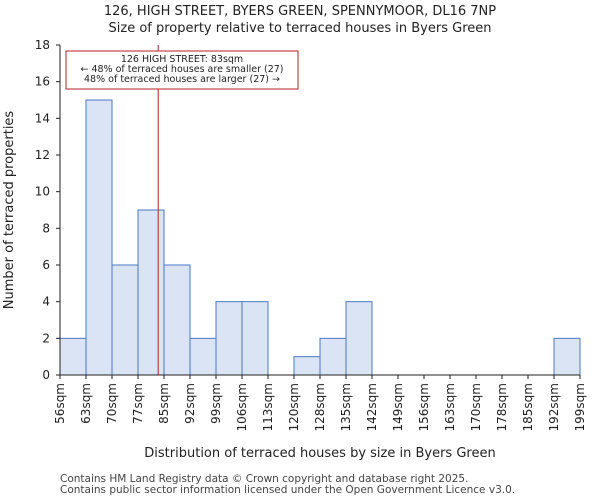 The image size is (600, 500). I want to click on x-tick-label-77sqm: 77sqm, so click(138, 403).